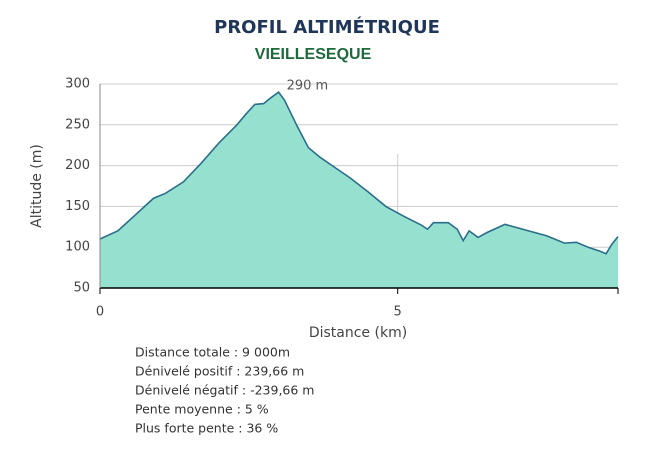 The image size is (650, 456). Describe the element at coordinates (202, 409) in the screenshot. I see `stat-line: Pente moyenne : 5 %` at that location.